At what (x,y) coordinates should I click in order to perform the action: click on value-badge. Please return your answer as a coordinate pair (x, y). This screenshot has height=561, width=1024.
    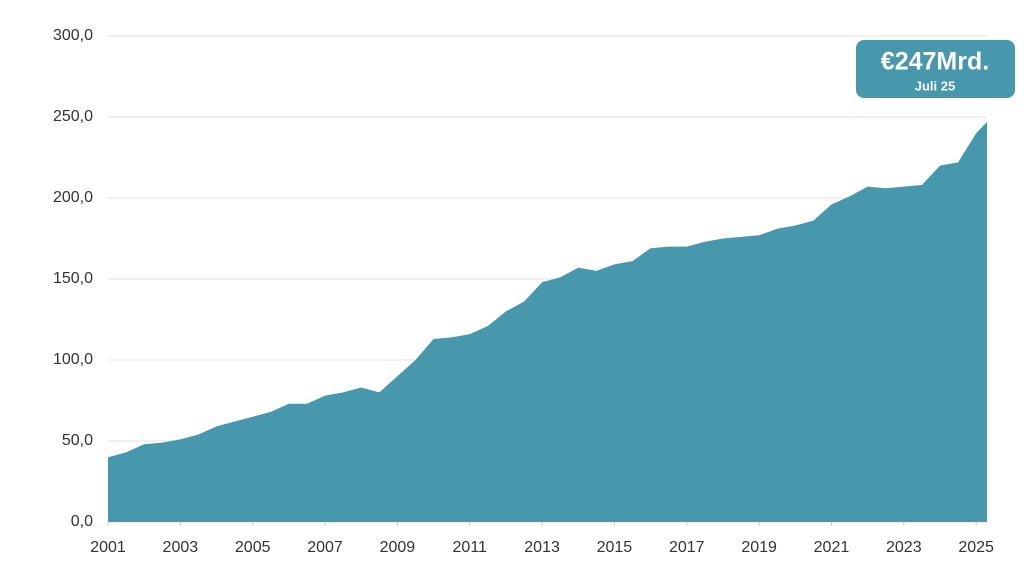
    Looking at the image, I should click on (935, 69).